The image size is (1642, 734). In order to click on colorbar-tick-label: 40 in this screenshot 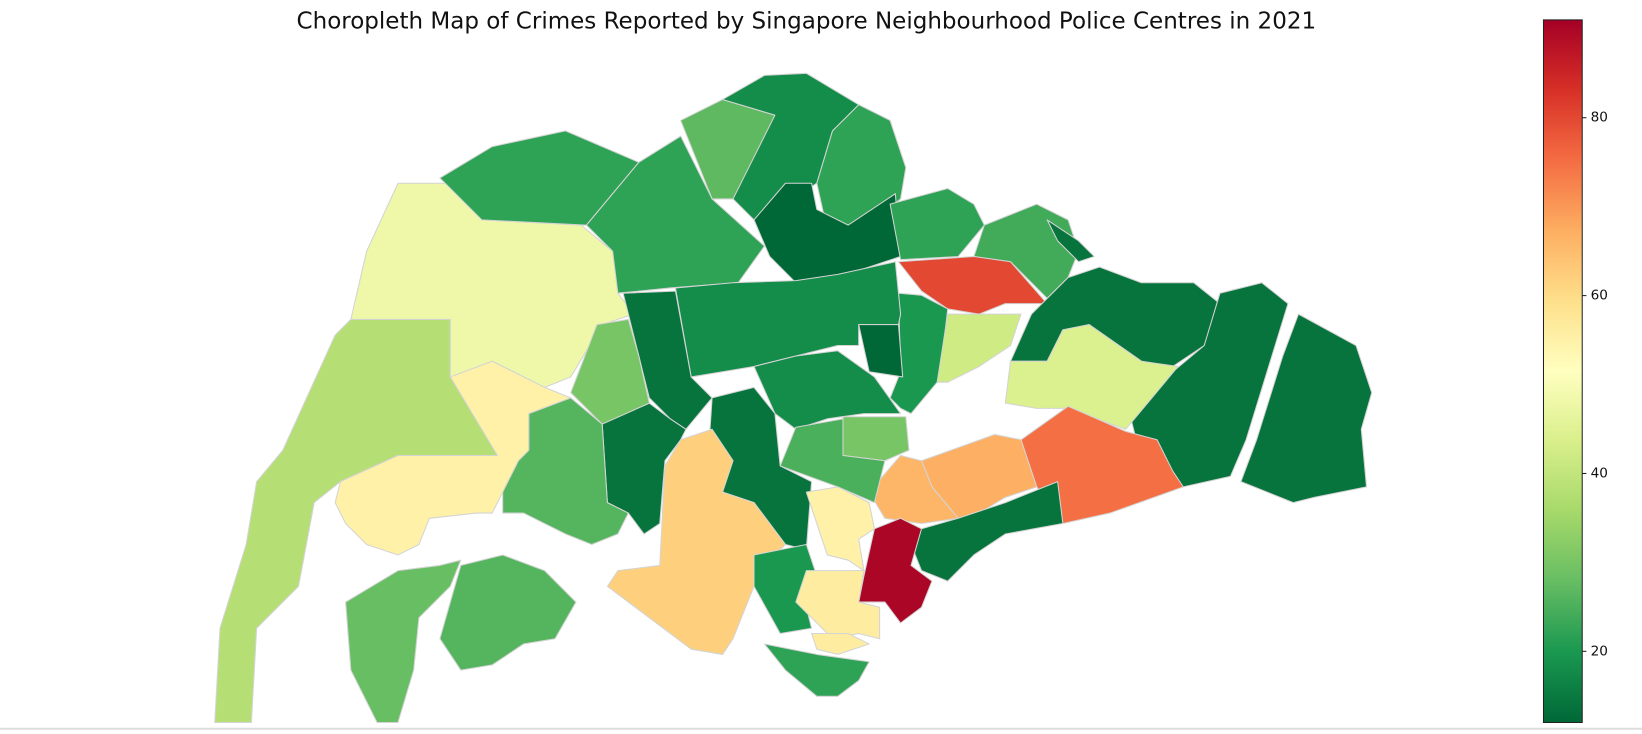, I will do `click(1599, 473)`.